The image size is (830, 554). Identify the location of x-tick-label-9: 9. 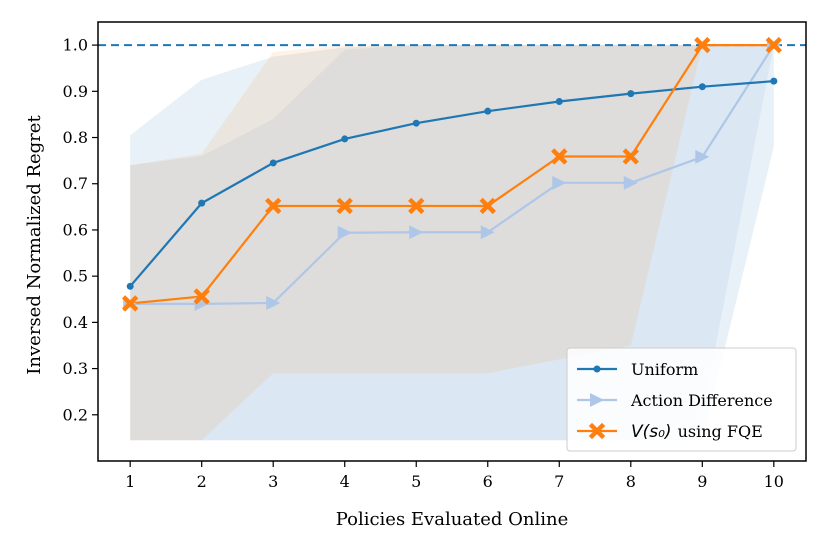
(702, 481).